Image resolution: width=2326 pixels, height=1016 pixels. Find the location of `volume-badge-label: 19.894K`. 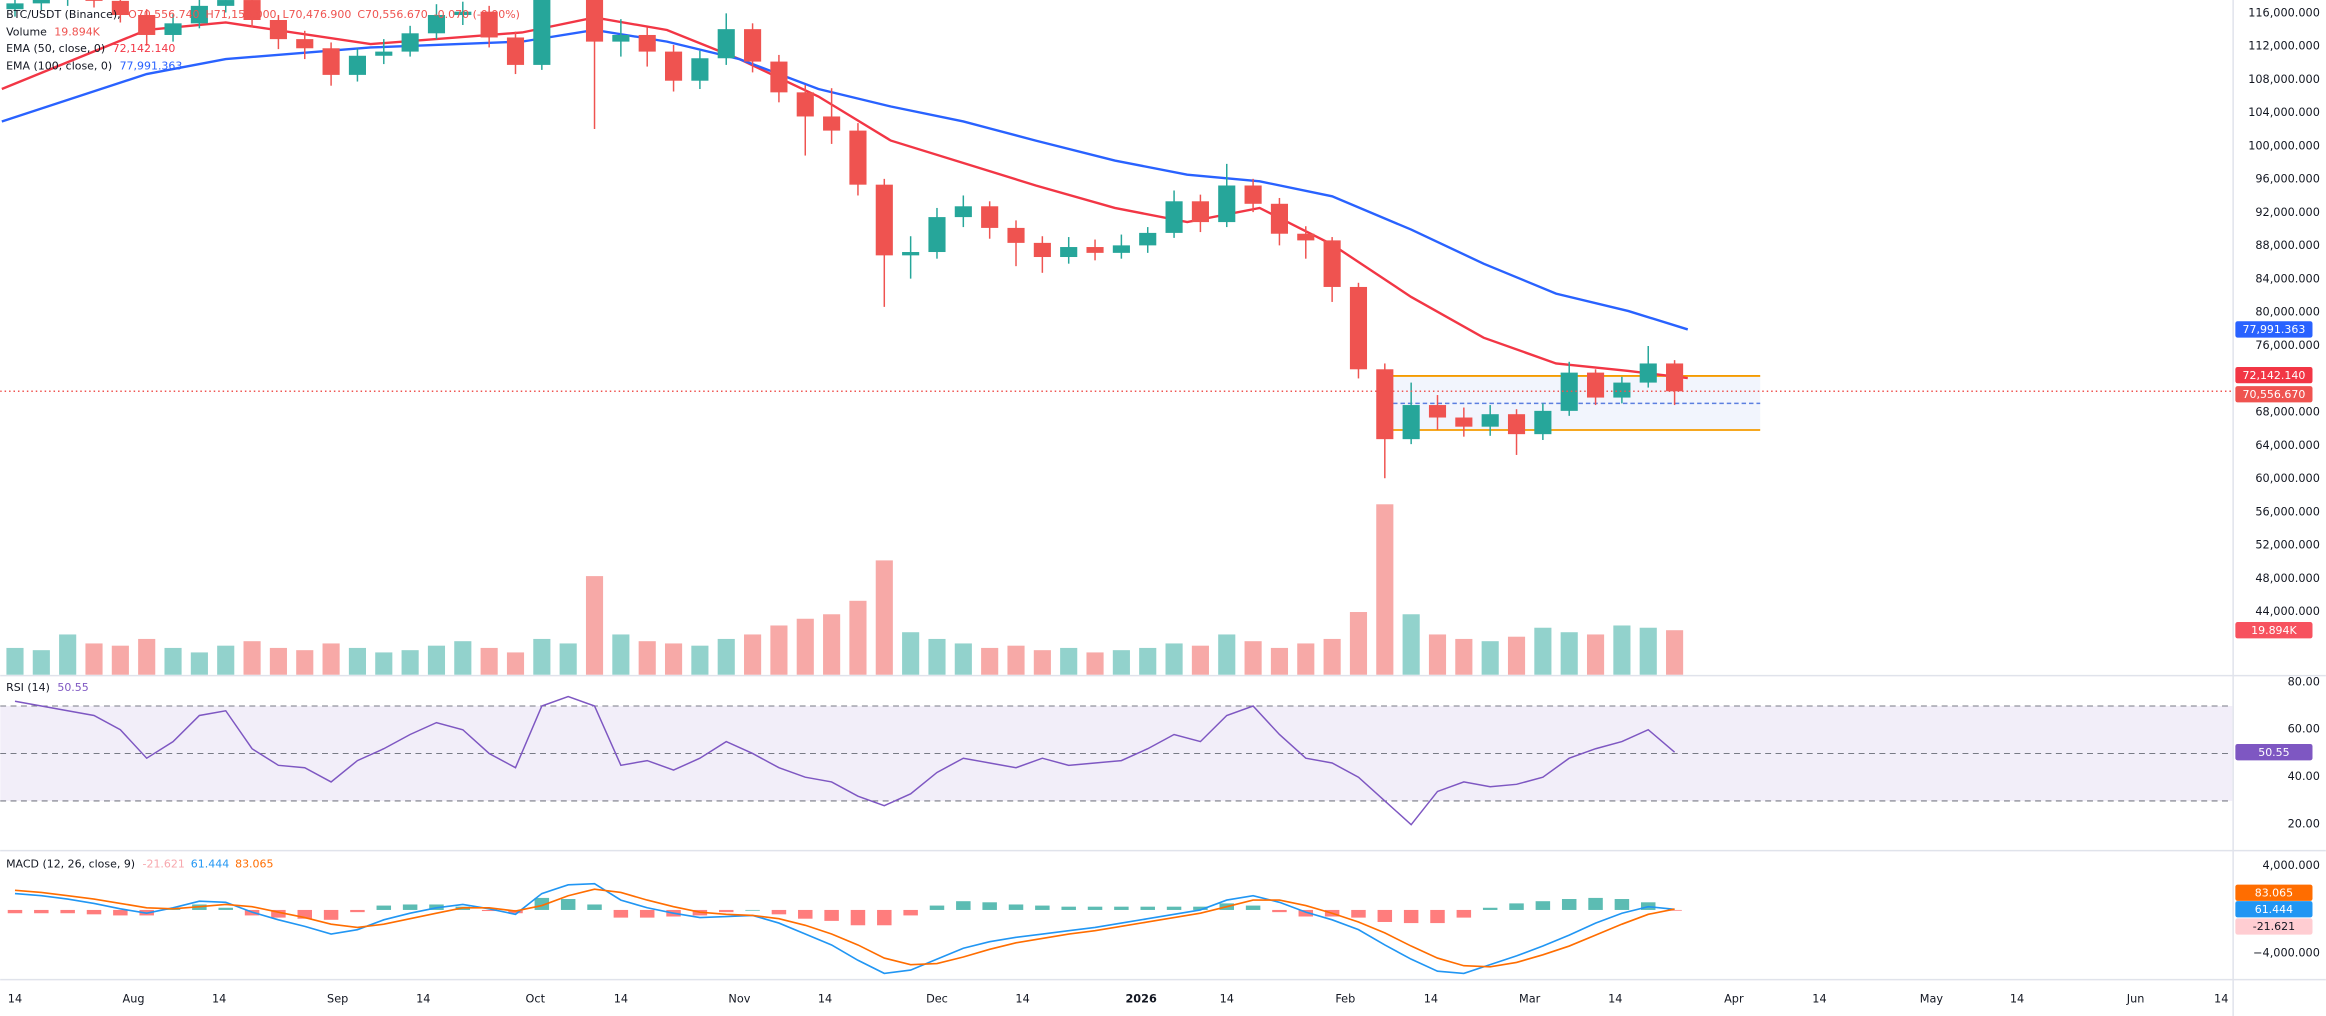

volume-badge-label: 19.894K is located at coordinates (2274, 630).